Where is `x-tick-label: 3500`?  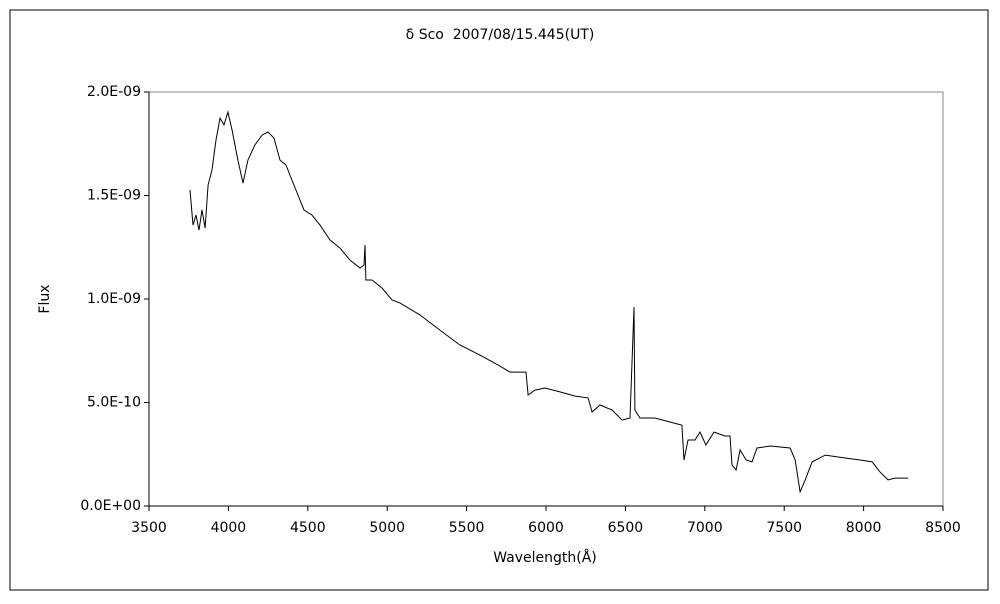
x-tick-label: 3500 is located at coordinates (149, 528).